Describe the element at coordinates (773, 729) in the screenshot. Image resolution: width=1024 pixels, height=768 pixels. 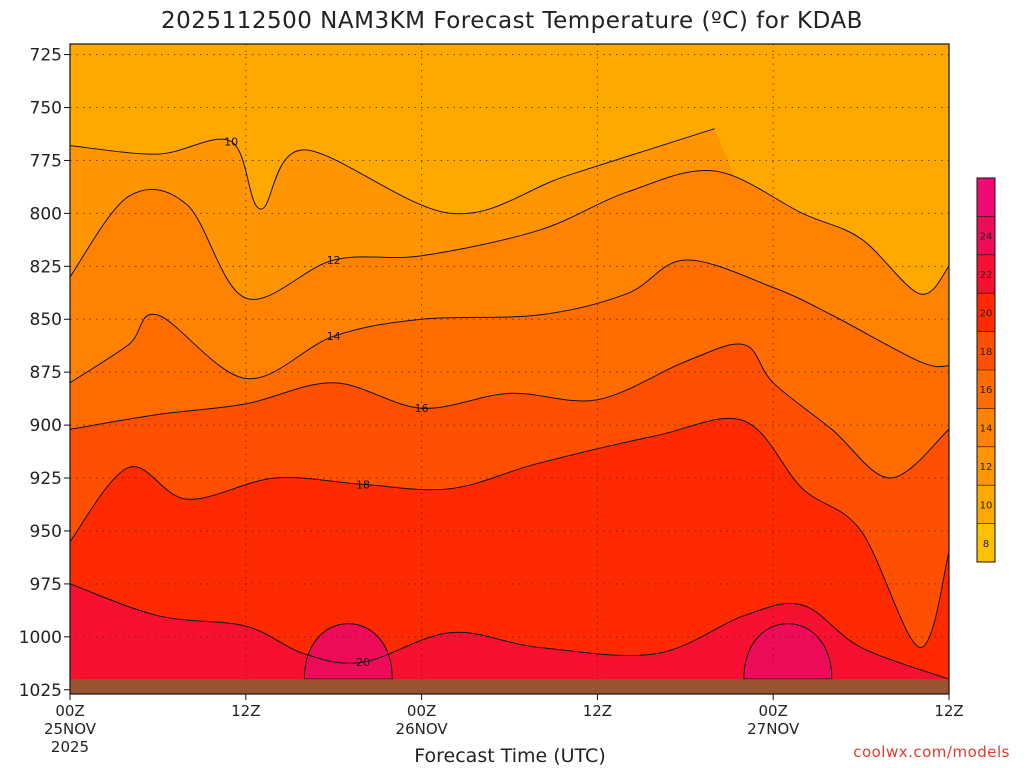
I see `x-tick-date: 27NOV` at that location.